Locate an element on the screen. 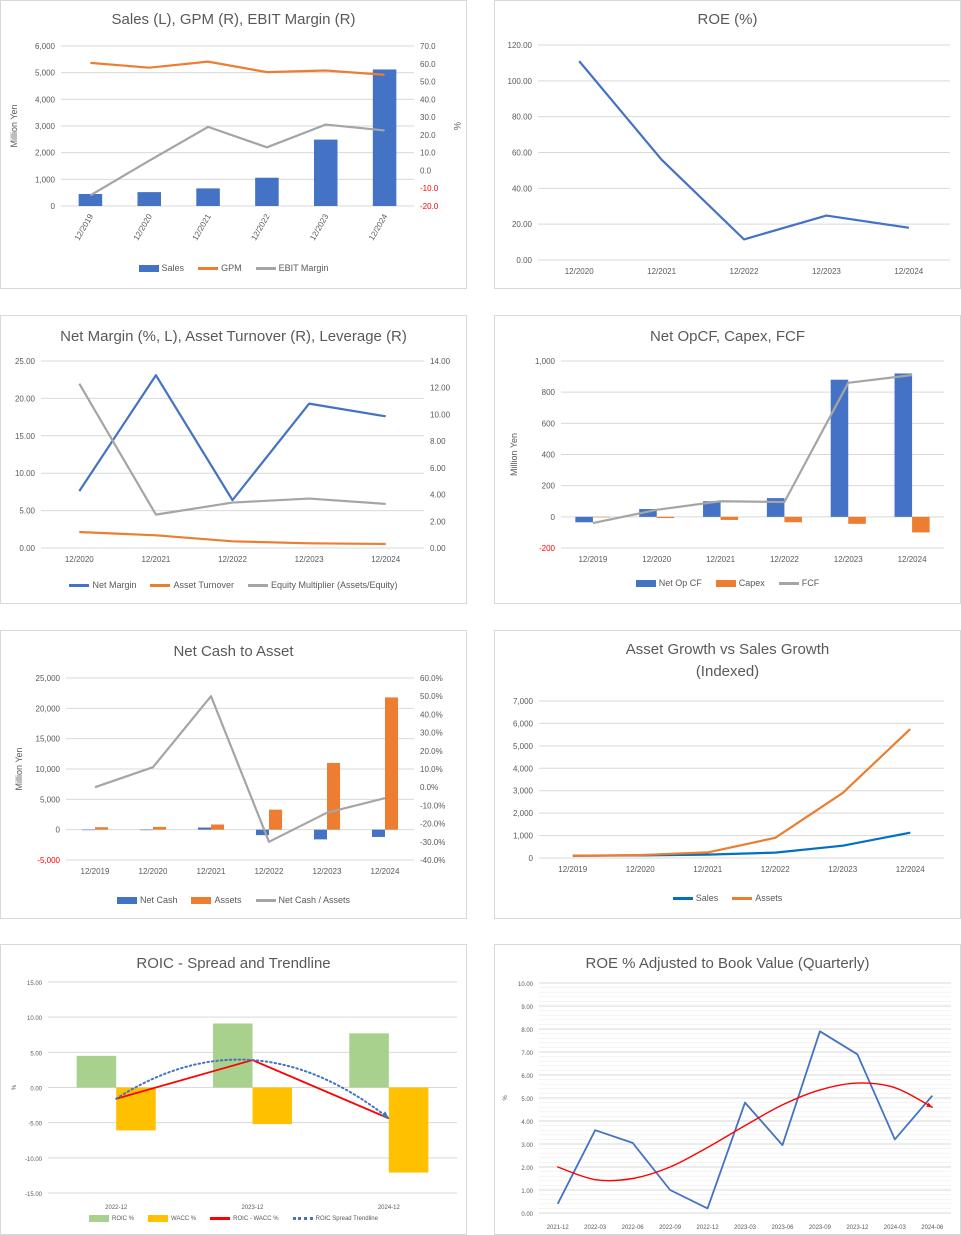 Image resolution: width=961 pixels, height=1235 pixels. y-right-tick-label: 6.00 is located at coordinates (438, 468).